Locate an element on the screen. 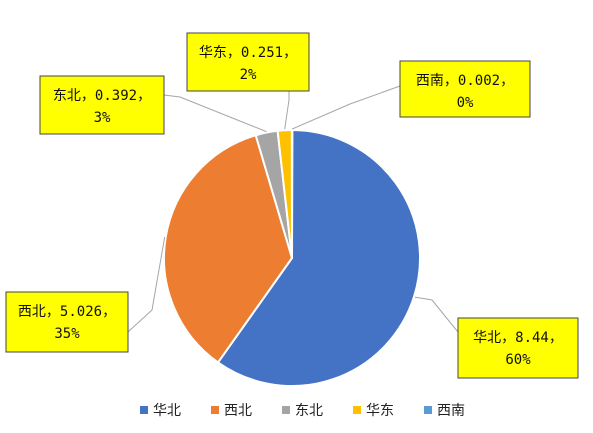 The width and height of the screenshot is (593, 433). data-label-华东: 华东，0.251， 2% is located at coordinates (248, 62).